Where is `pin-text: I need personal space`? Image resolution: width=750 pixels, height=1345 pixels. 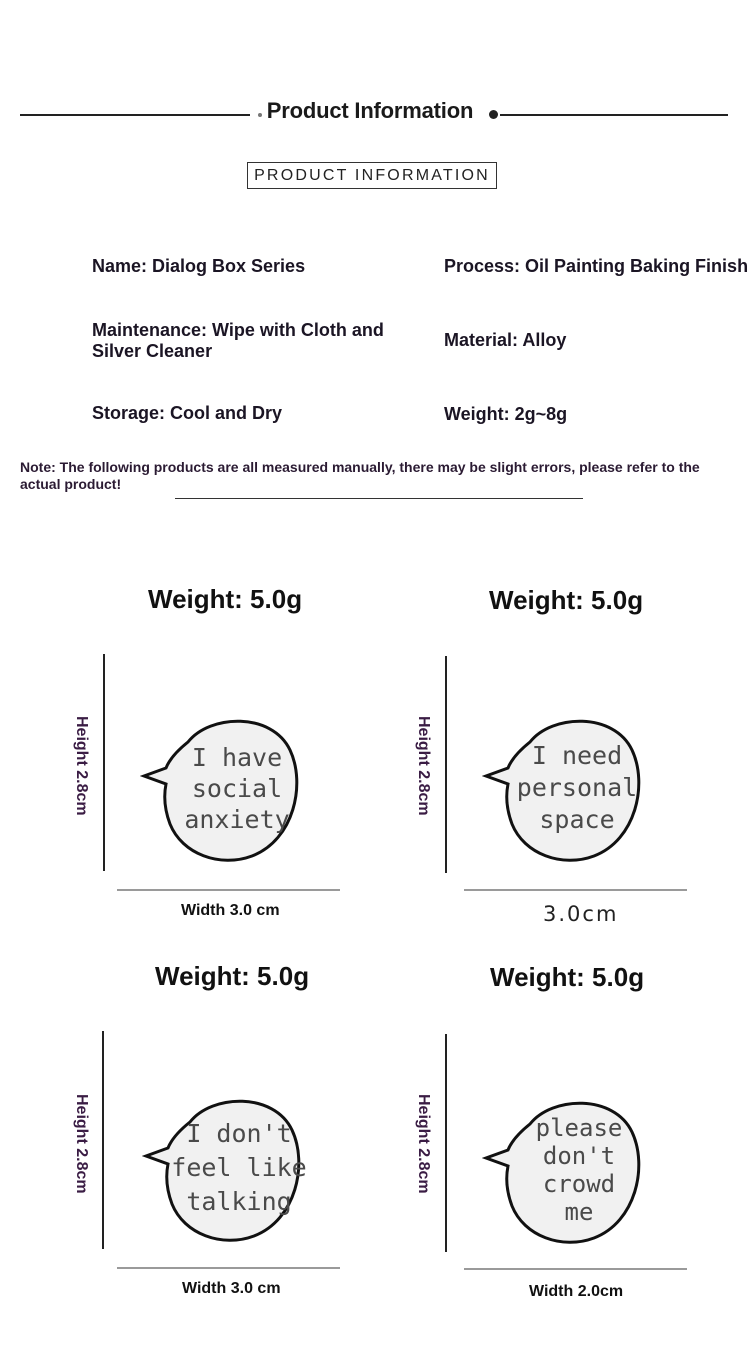 pin-text: I need personal space is located at coordinates (577, 788).